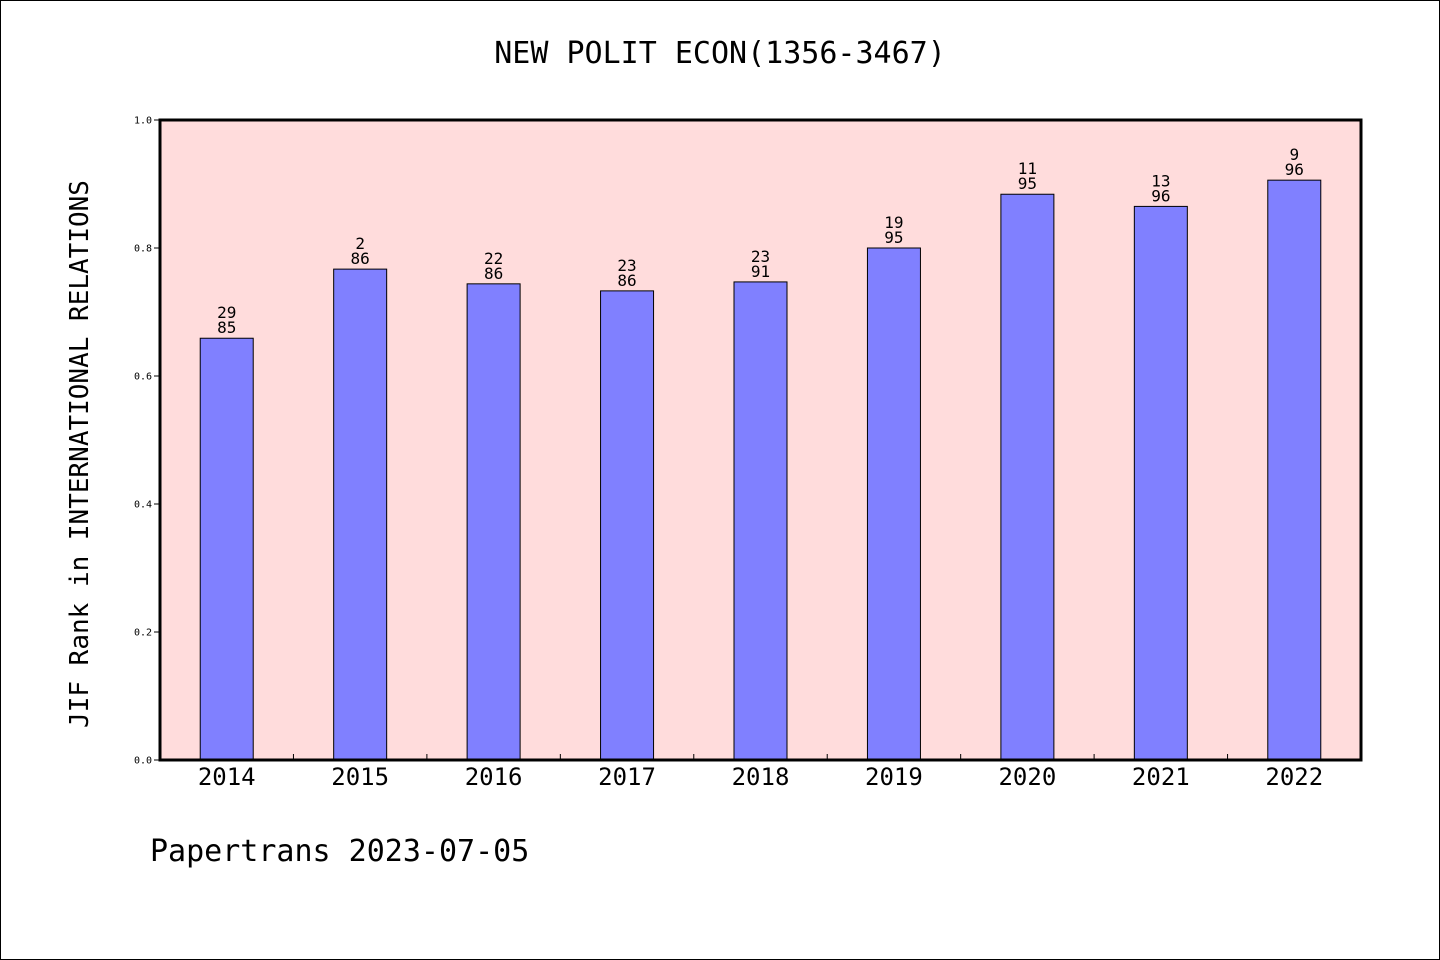 The width and height of the screenshot is (1440, 960). What do you see at coordinates (1294, 777) in the screenshot?
I see `x-tick-label: 2022` at bounding box center [1294, 777].